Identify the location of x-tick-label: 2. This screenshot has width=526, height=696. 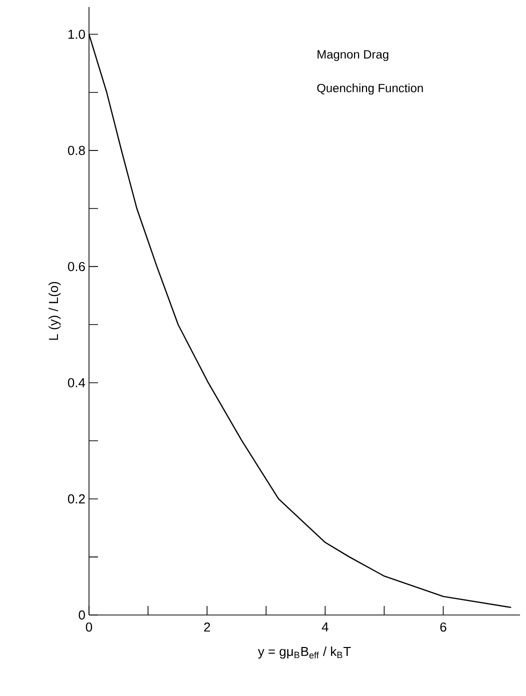
(207, 627).